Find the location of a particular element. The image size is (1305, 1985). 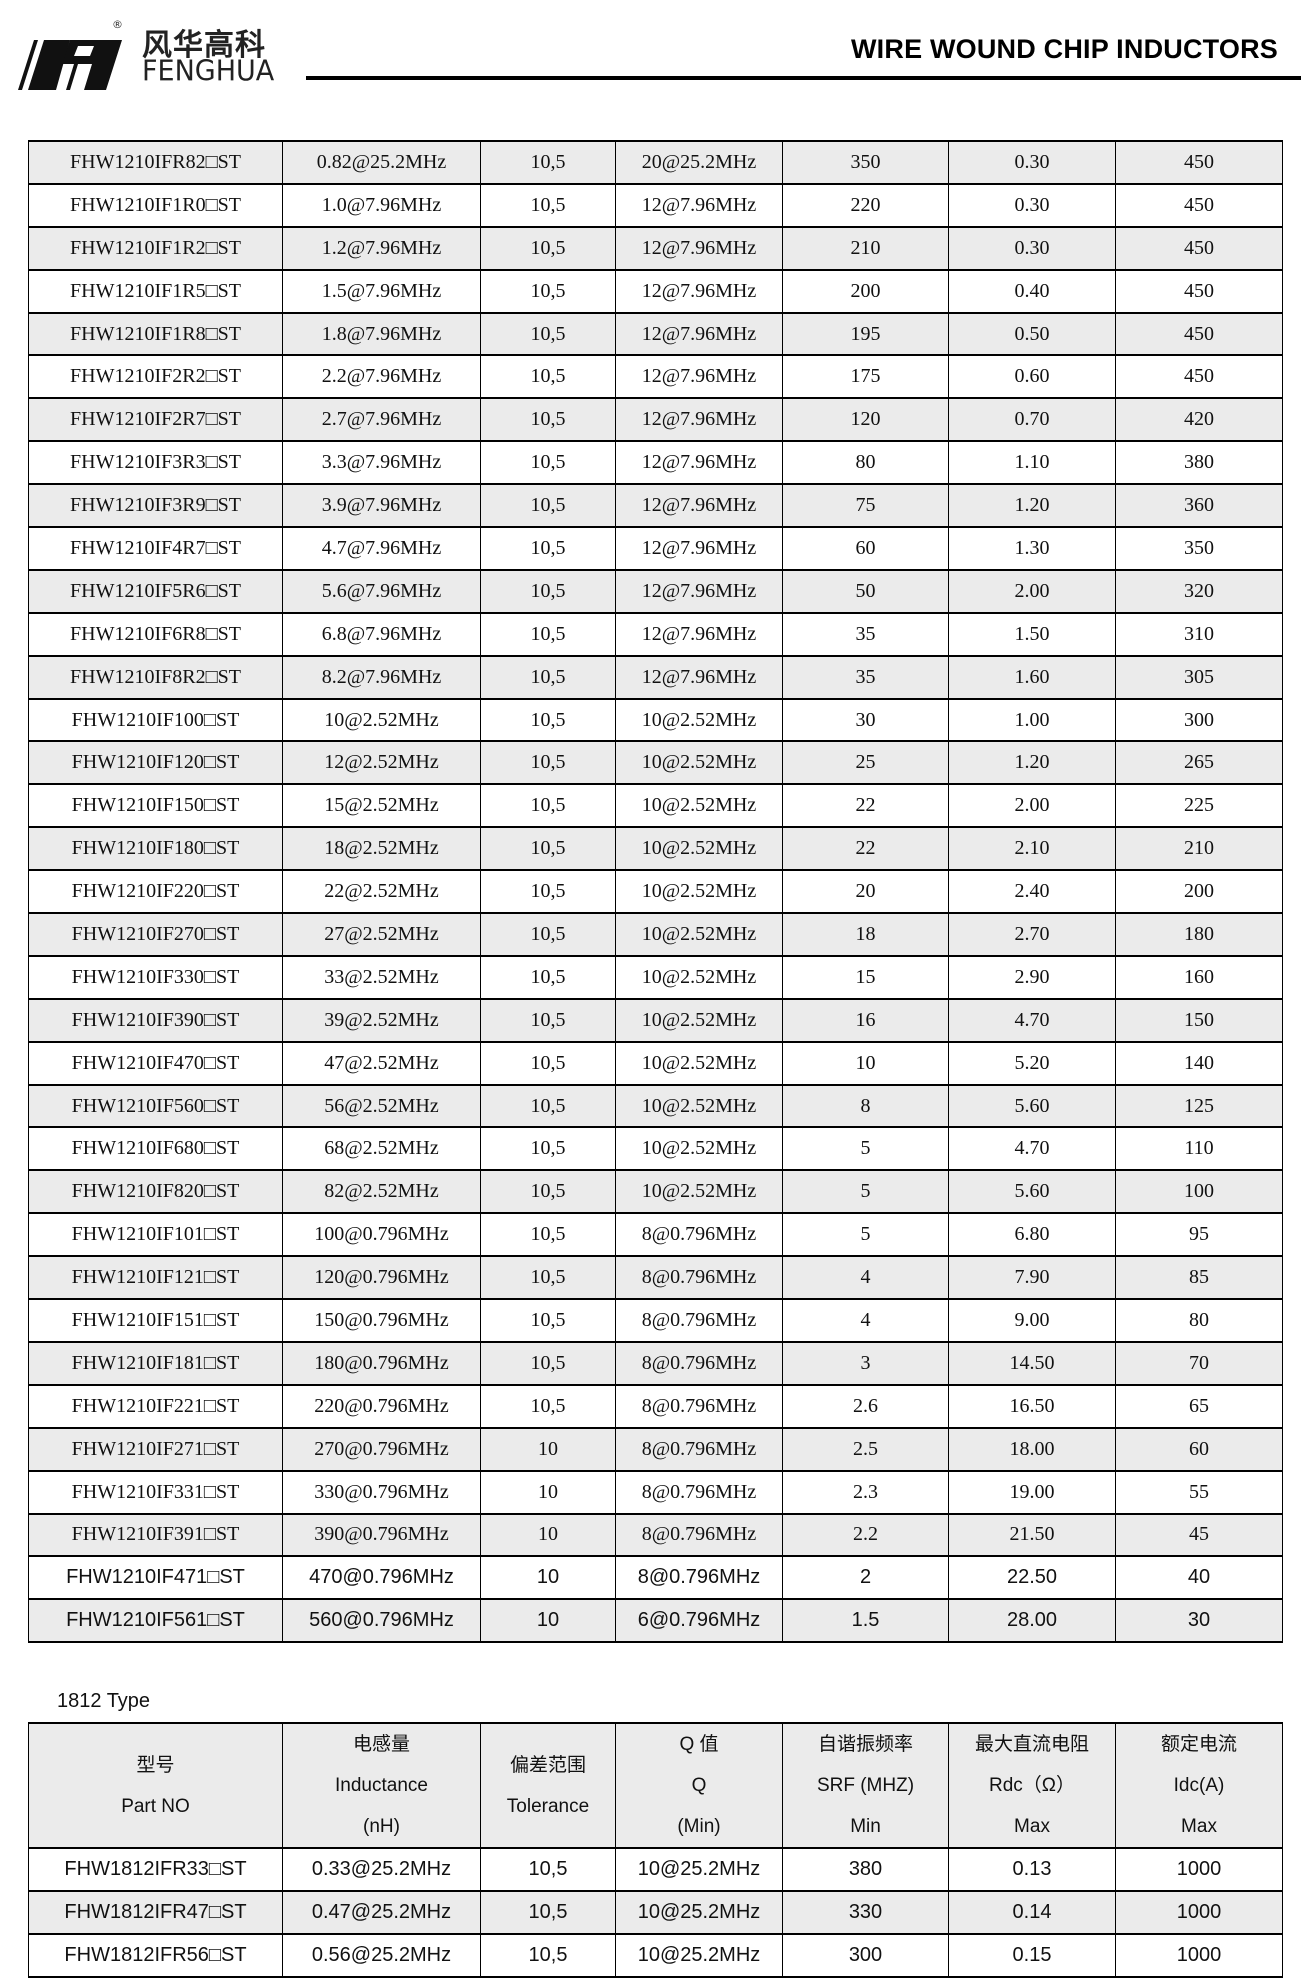

cell-srf-min: 5 is located at coordinates (865, 1192).